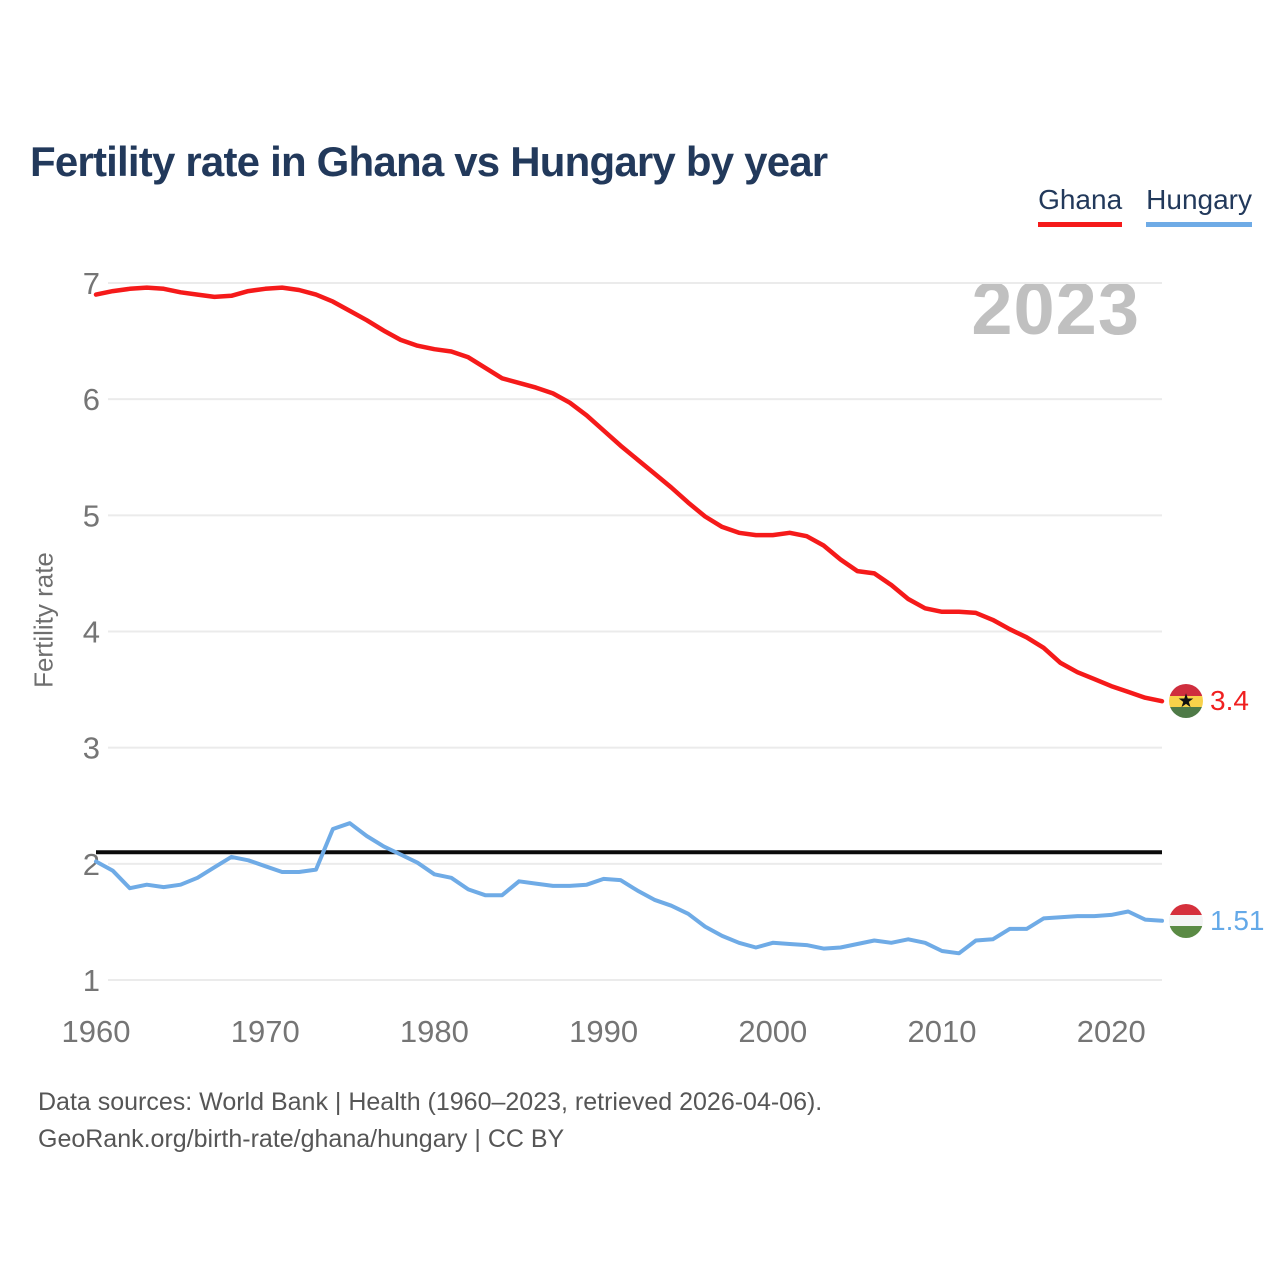 The image size is (1280, 1280). I want to click on x-tick-label: 1970, so click(265, 1031).